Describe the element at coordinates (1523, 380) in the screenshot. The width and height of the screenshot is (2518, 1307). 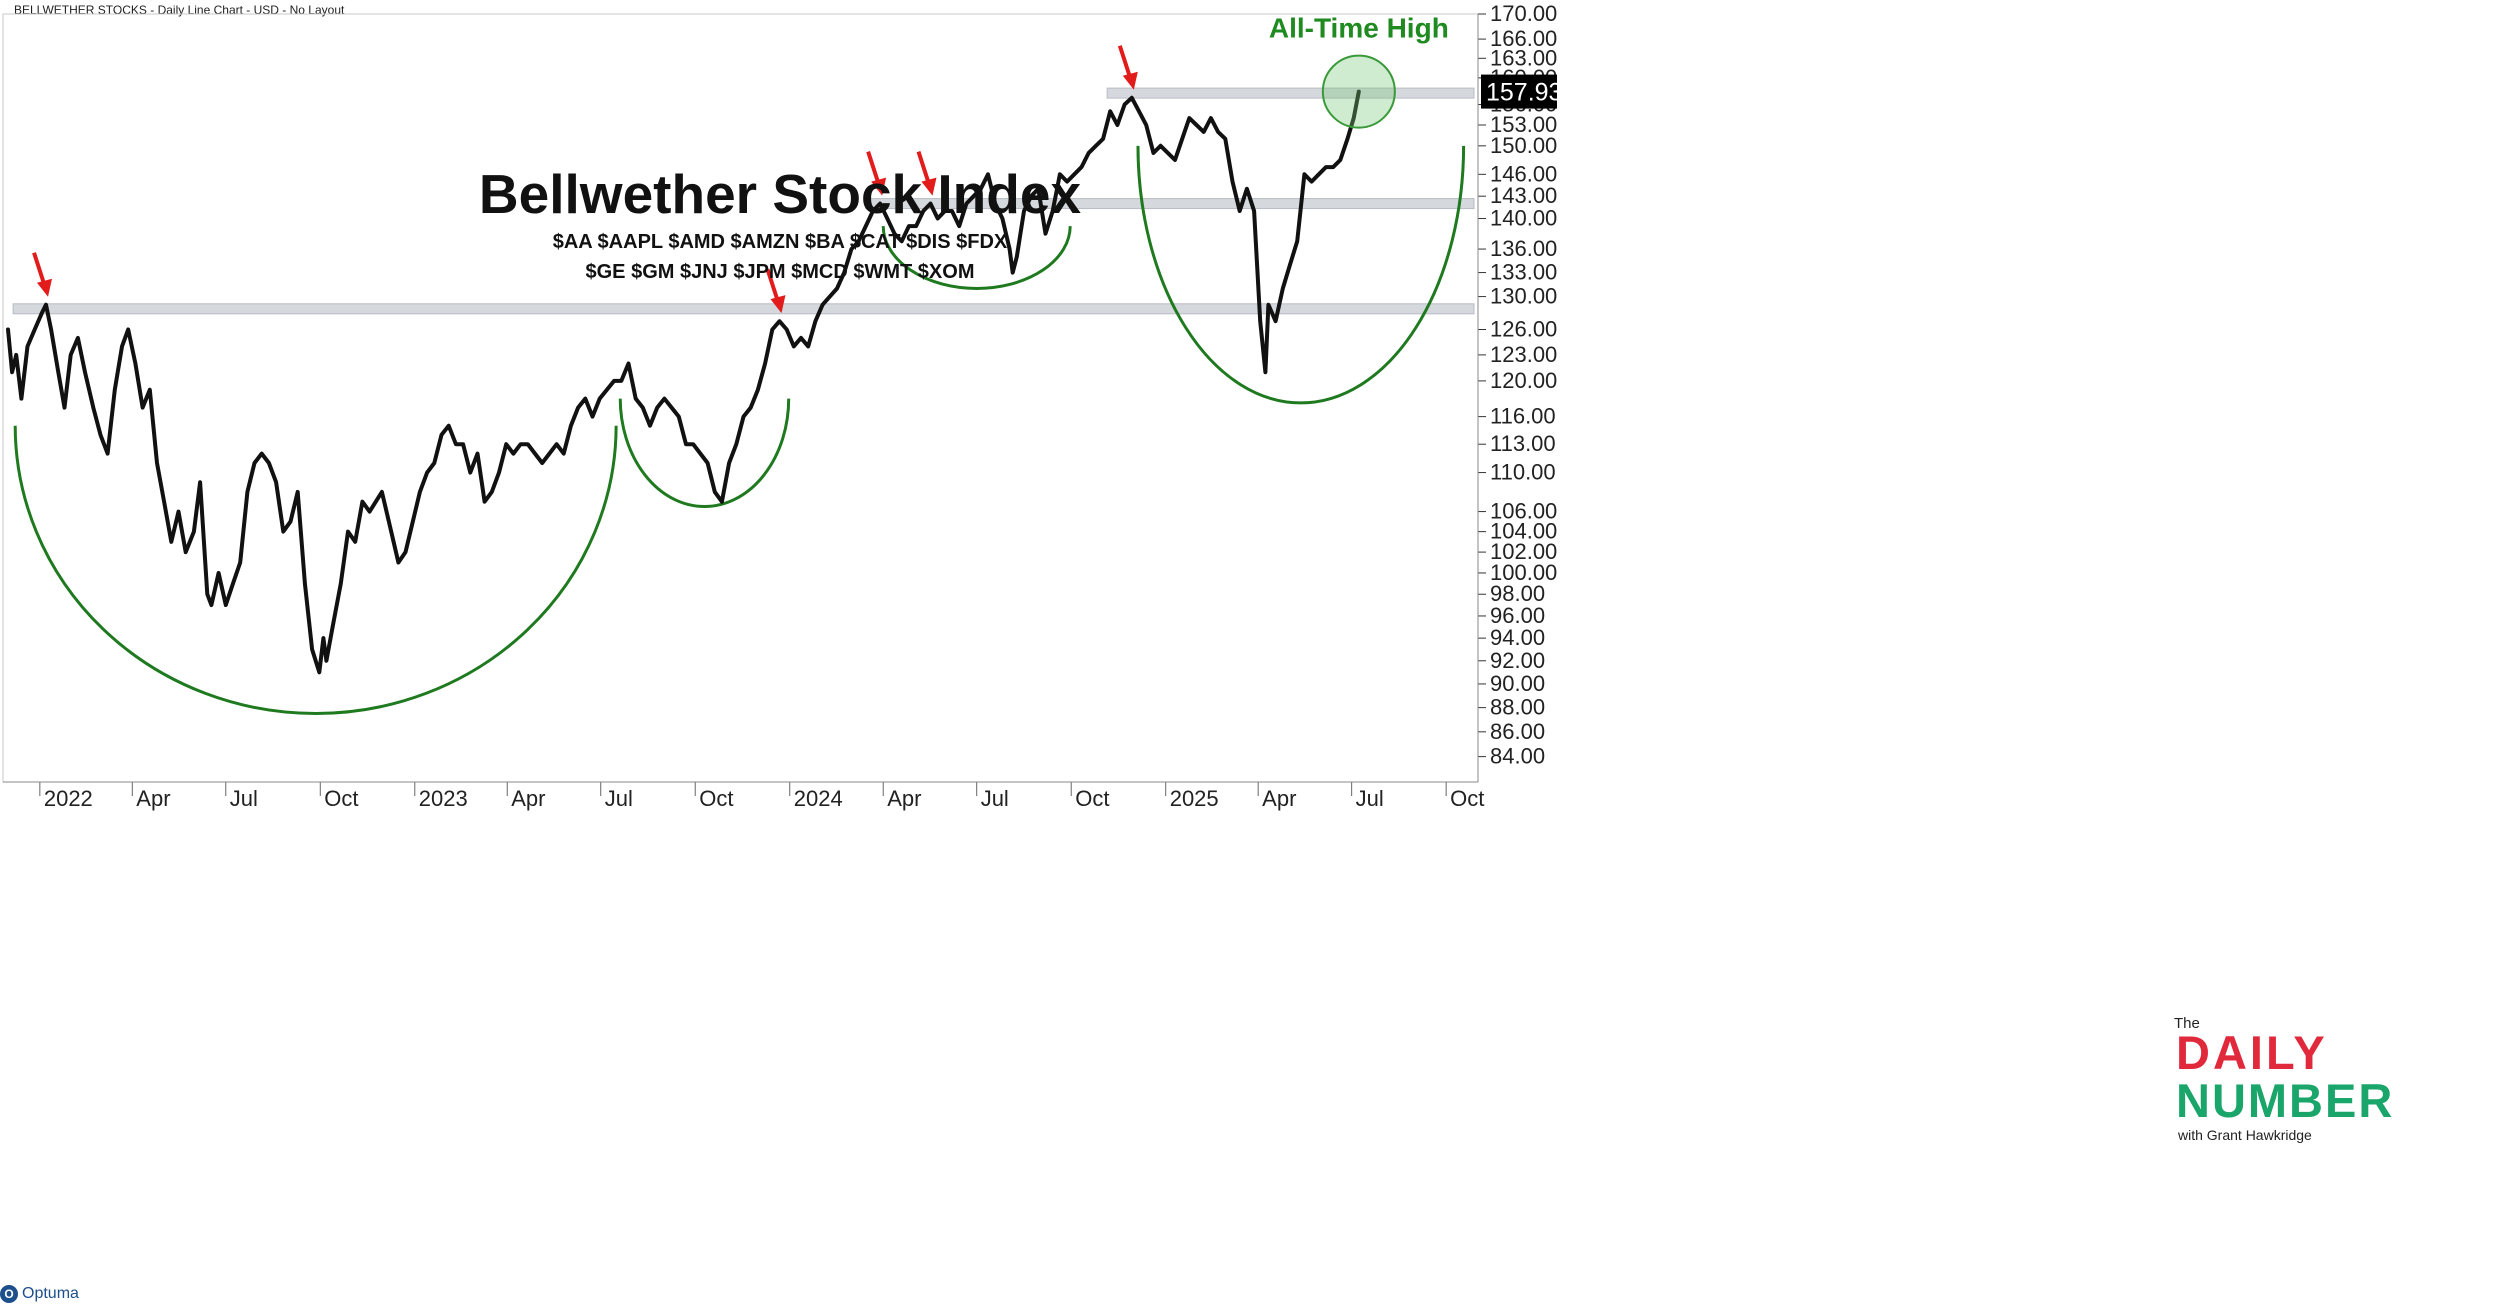
I see `y-tick-label: 120.00` at that location.